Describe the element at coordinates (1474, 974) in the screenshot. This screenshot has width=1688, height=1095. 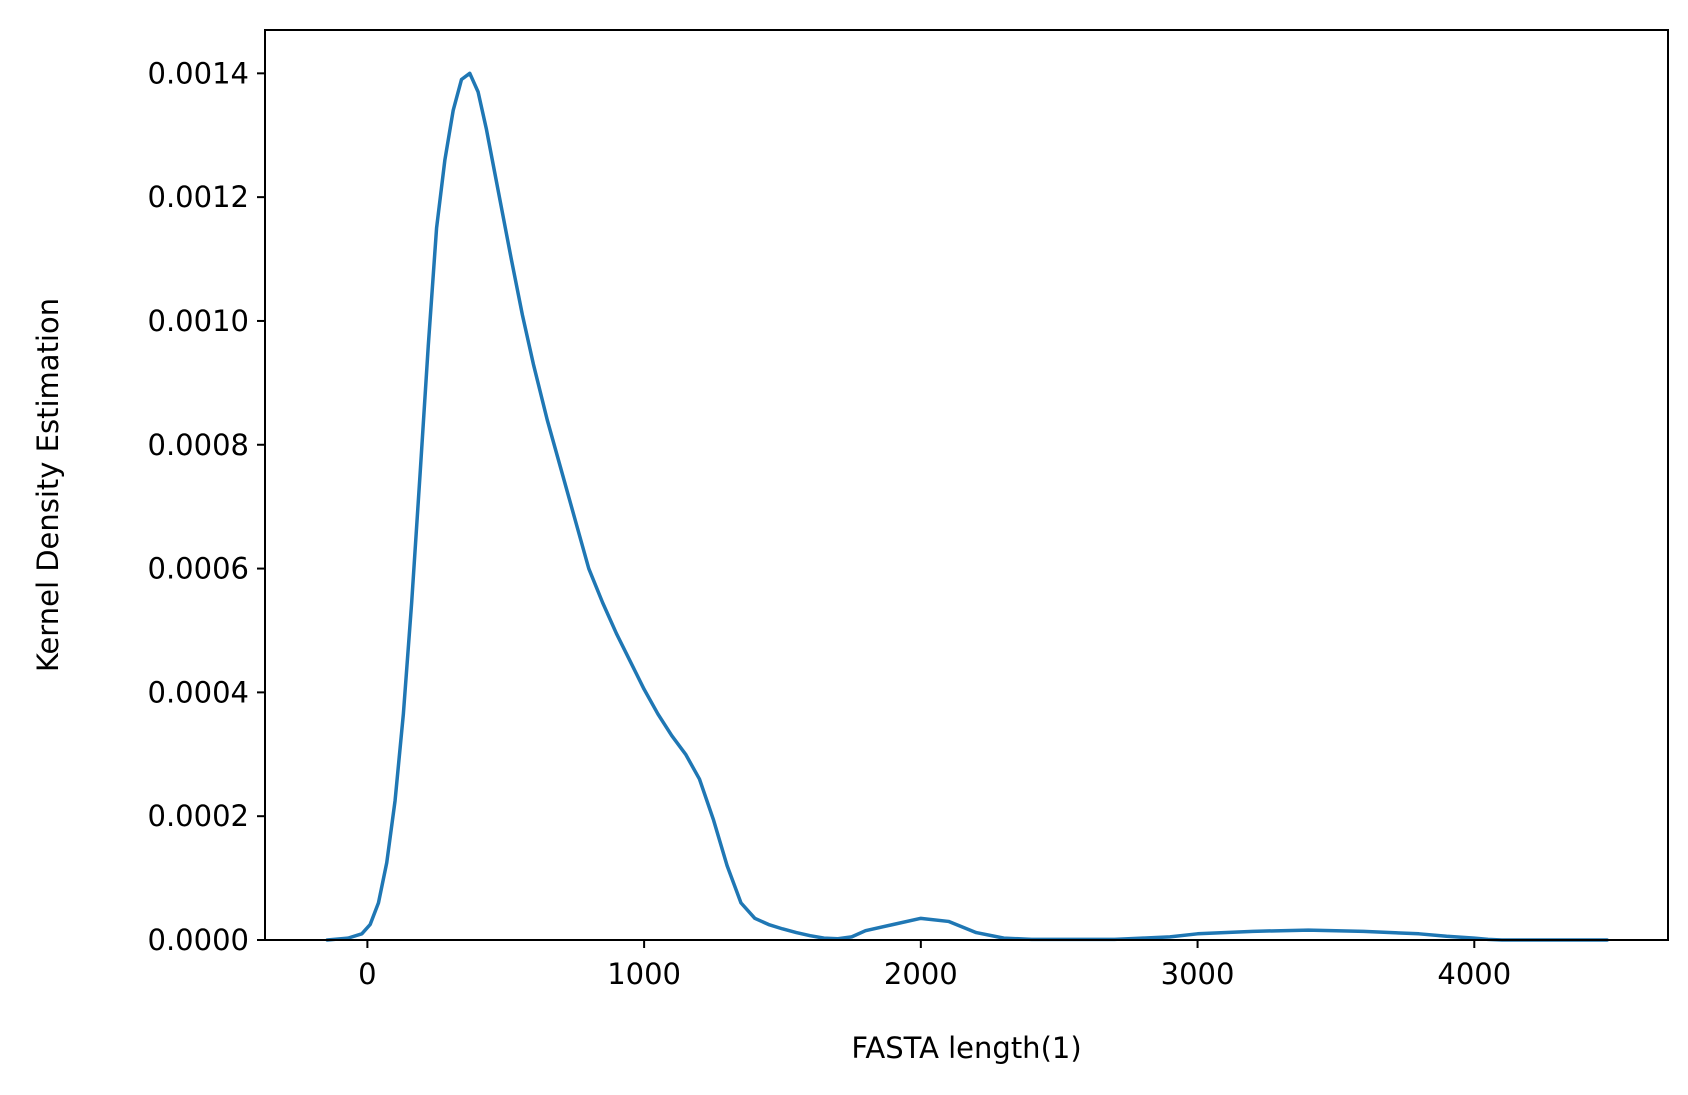
I see `x-tick-label: 4000` at that location.